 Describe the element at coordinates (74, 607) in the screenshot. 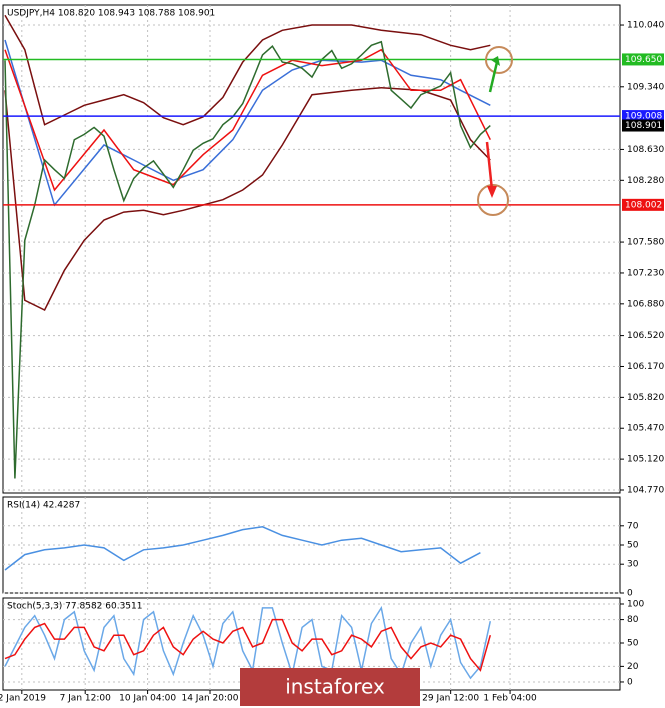

I see `panel-title: Stoch(5,3,3) 77.8582 60.3511` at that location.